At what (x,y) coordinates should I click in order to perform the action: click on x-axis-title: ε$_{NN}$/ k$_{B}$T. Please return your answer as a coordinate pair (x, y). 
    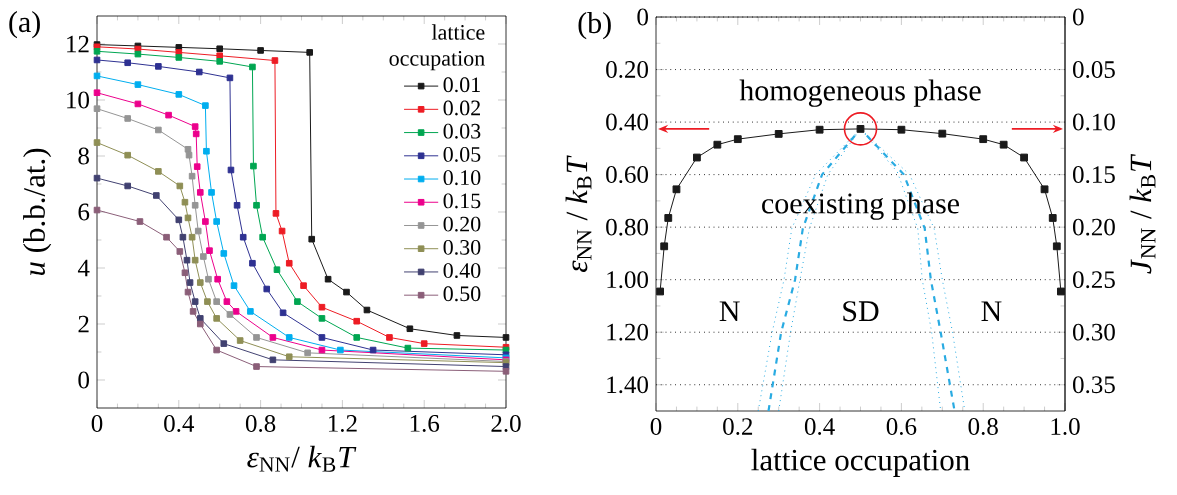
    Looking at the image, I should click on (302, 458).